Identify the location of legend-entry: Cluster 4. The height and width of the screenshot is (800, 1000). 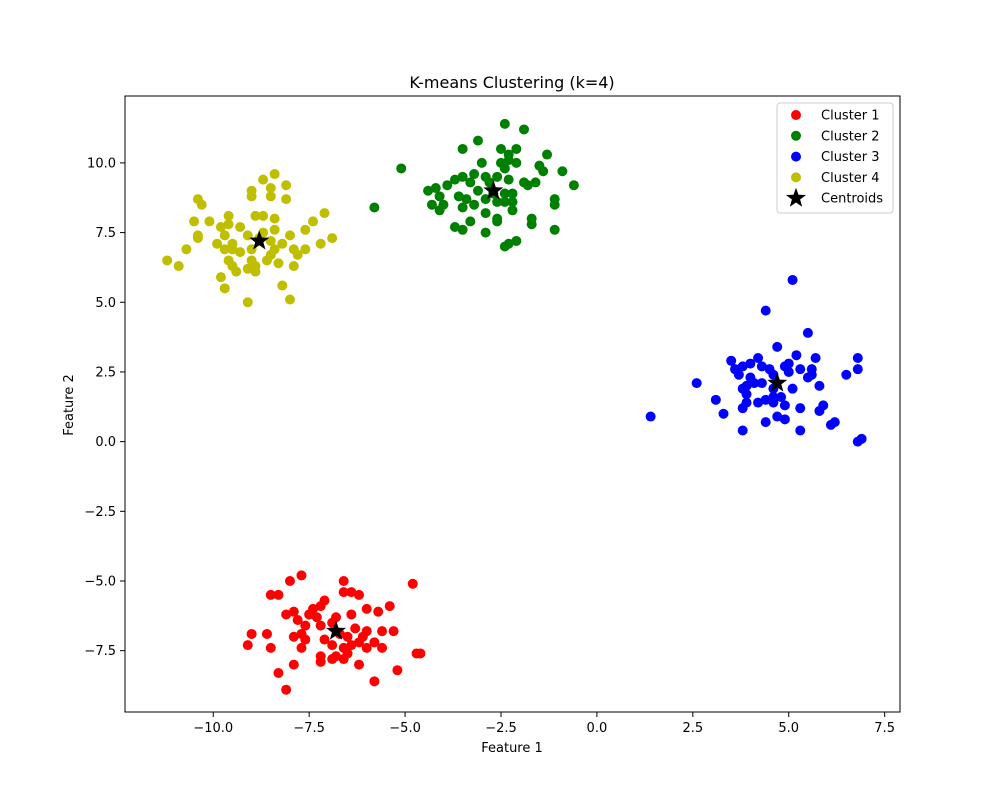
(835, 178).